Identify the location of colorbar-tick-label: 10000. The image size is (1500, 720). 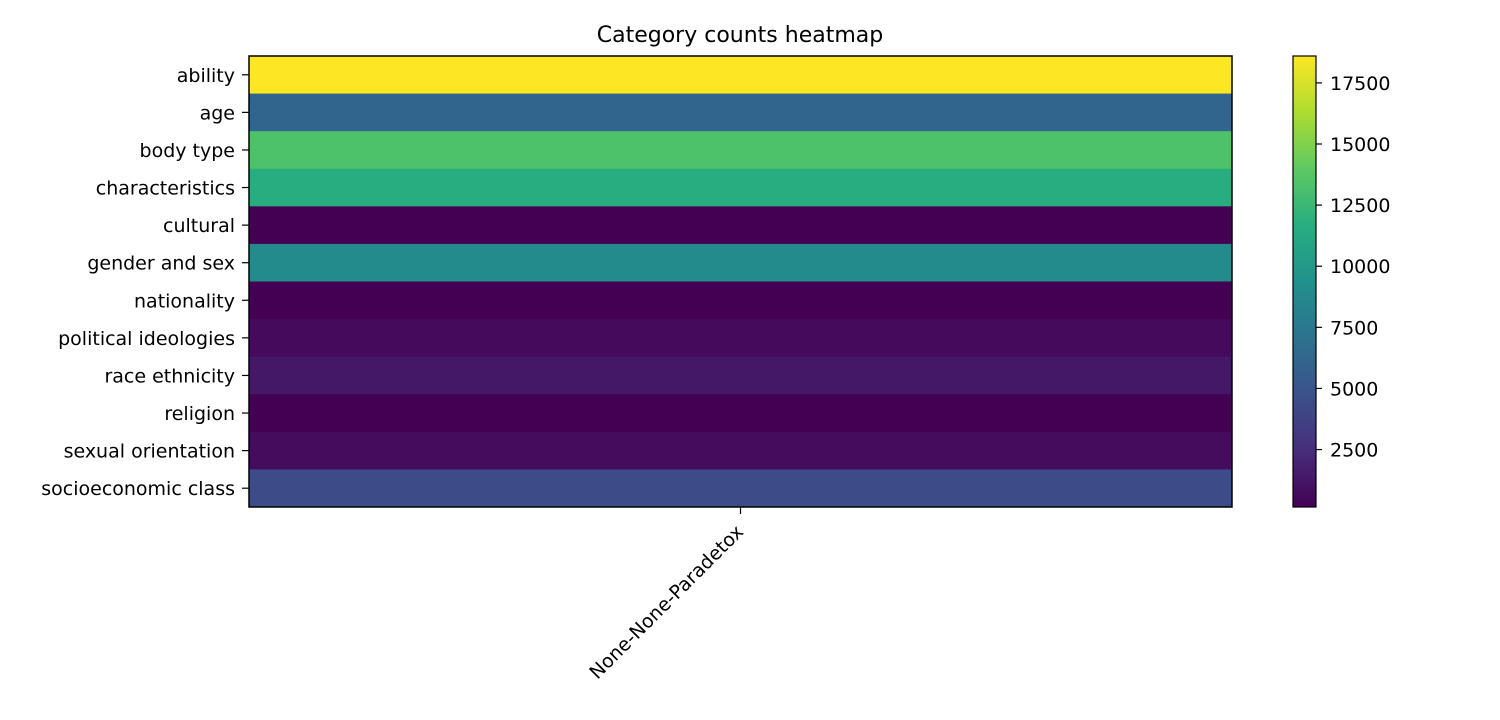
(1360, 267).